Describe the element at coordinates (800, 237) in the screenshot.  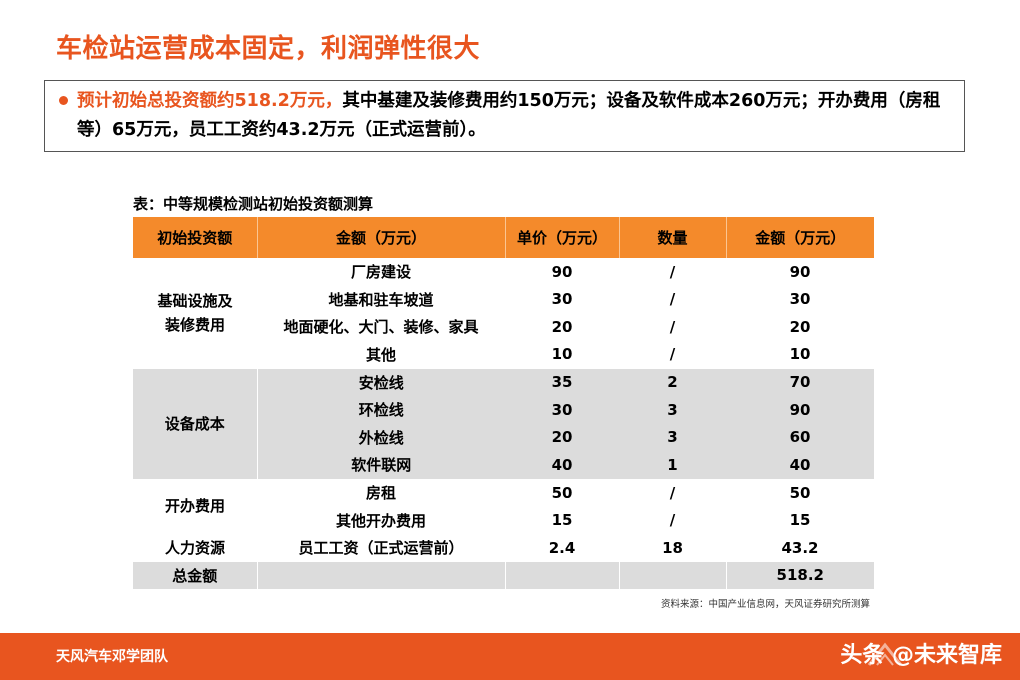
I see `header-amount: 金额（万元）` at that location.